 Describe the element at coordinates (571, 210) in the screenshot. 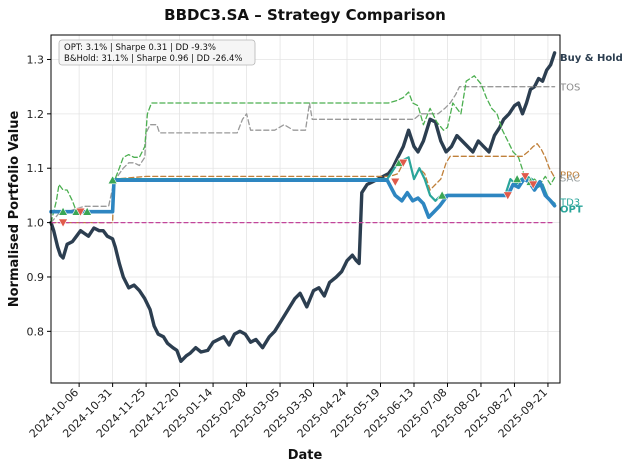

I see `end-label-opt: OPT` at that location.